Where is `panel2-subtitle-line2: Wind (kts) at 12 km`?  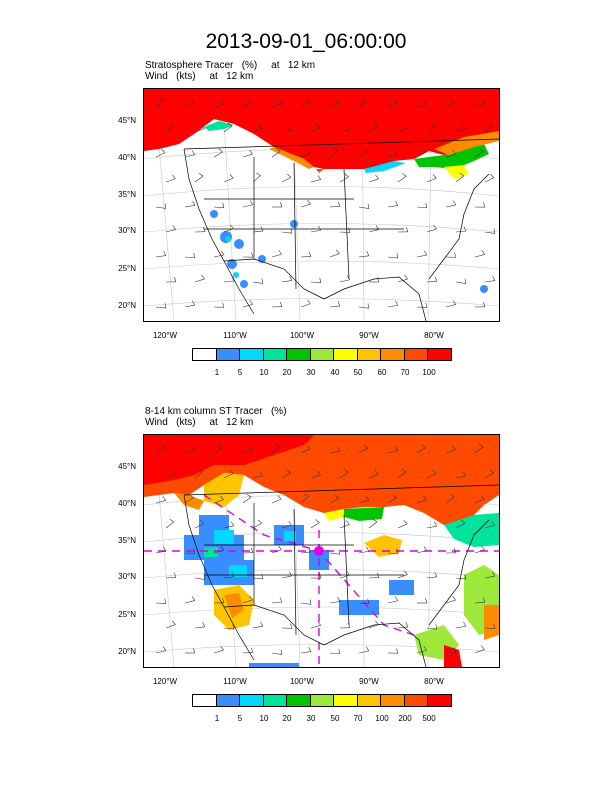 panel2-subtitle-line2: Wind (kts) at 12 km is located at coordinates (199, 422).